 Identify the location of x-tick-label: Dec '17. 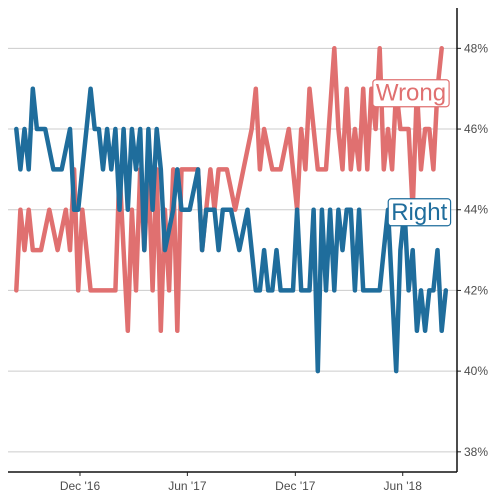
(295, 486).